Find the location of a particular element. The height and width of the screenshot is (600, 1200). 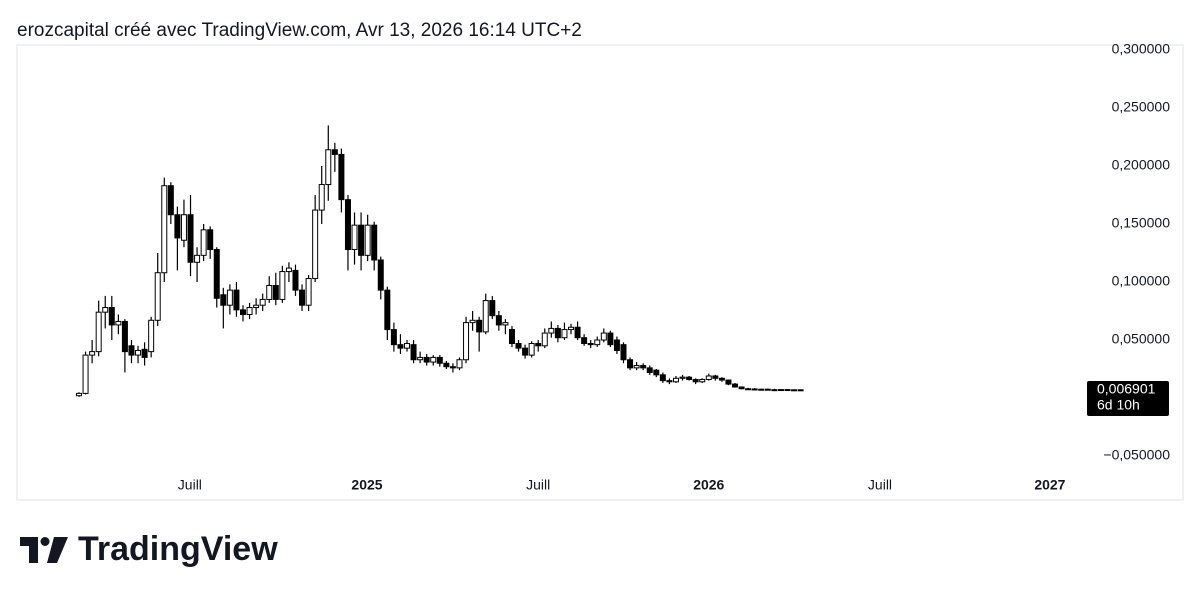

x-tick-label: 2025 is located at coordinates (366, 485).